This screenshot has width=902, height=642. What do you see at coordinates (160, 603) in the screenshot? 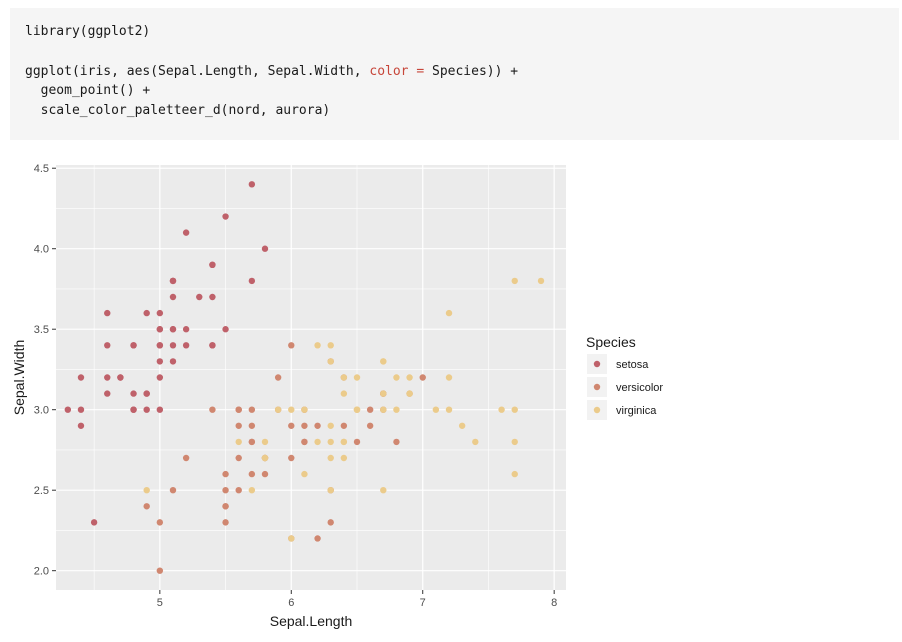
I see `x-tick-label: 5` at bounding box center [160, 603].